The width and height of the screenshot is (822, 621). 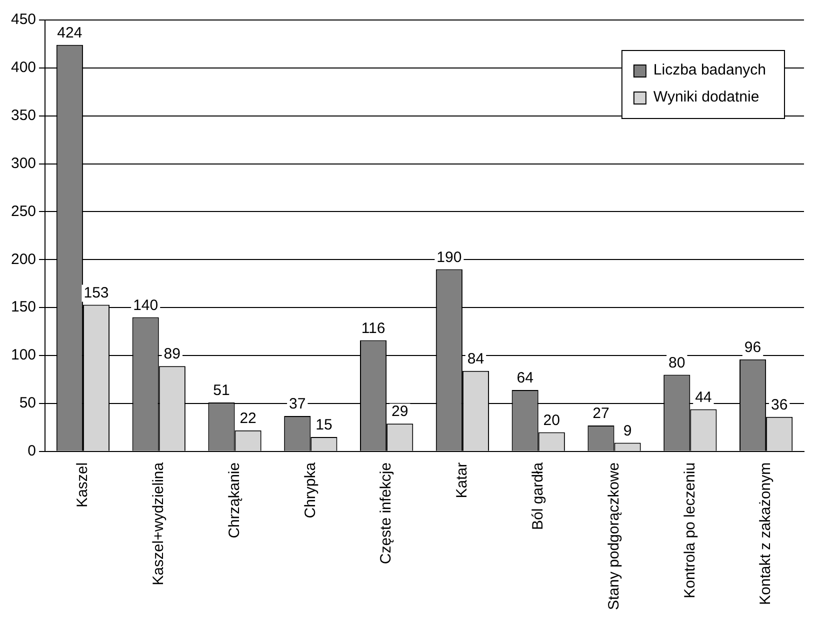 What do you see at coordinates (159, 524) in the screenshot?
I see `x-tick-label: Kaszel+wydzielina` at bounding box center [159, 524].